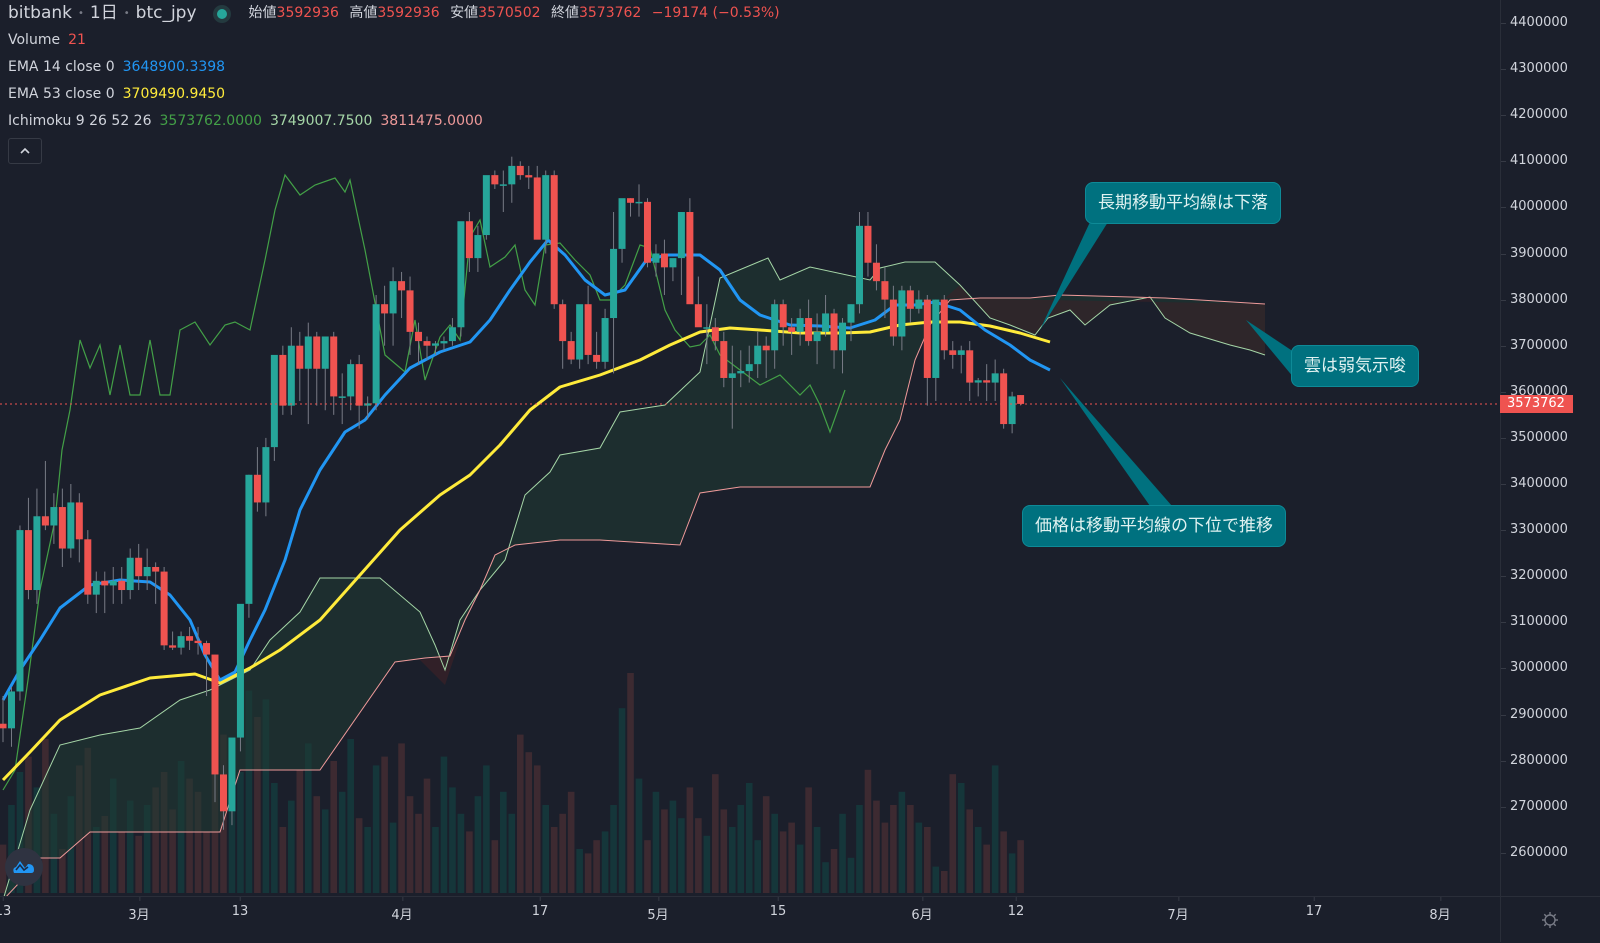  Describe the element at coordinates (778, 908) in the screenshot. I see `time-tick: 15` at that location.